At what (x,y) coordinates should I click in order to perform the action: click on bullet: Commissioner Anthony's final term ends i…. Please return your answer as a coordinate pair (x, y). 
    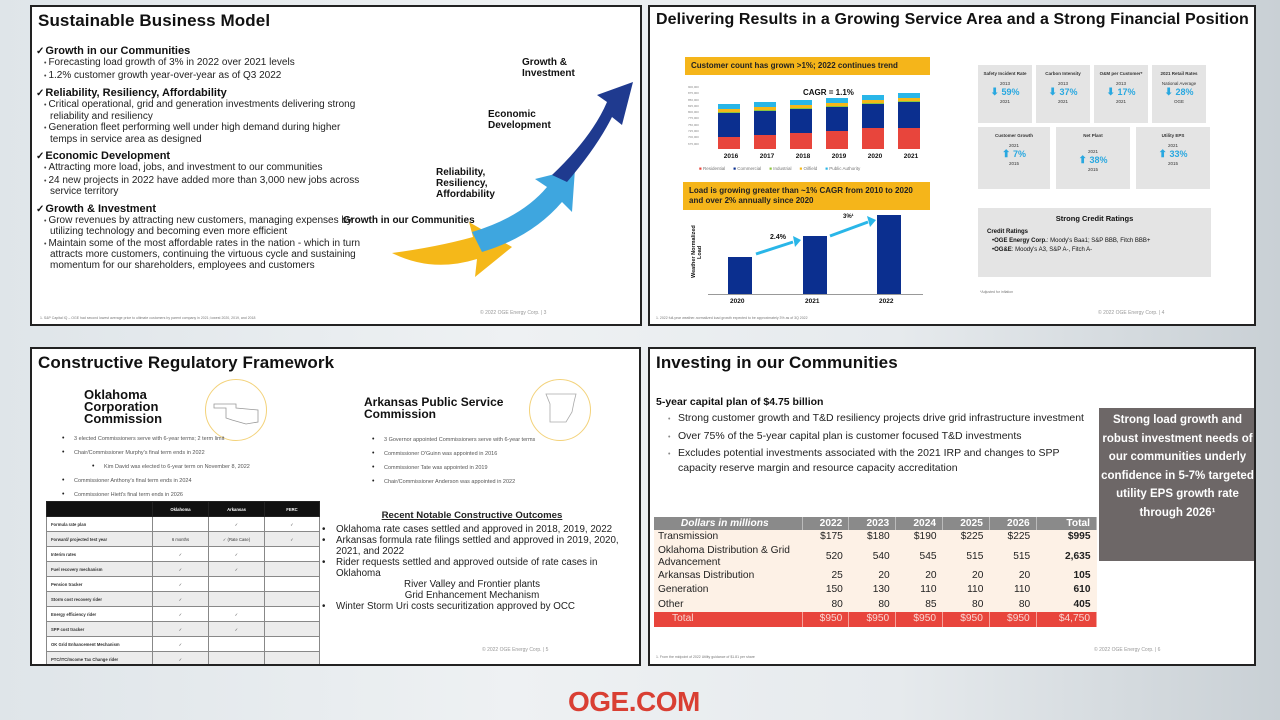
    Looking at the image, I should click on (156, 481).